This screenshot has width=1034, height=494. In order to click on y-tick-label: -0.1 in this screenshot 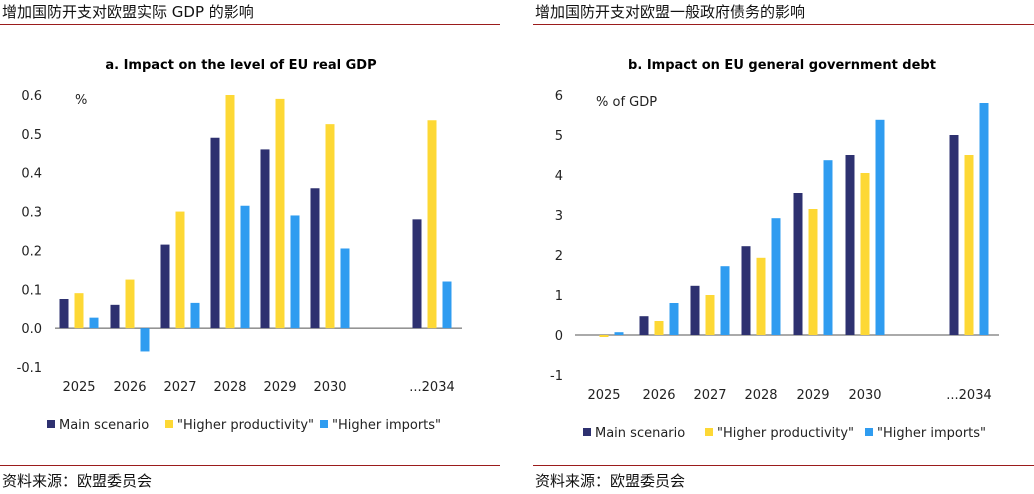, I will do `click(29, 368)`.